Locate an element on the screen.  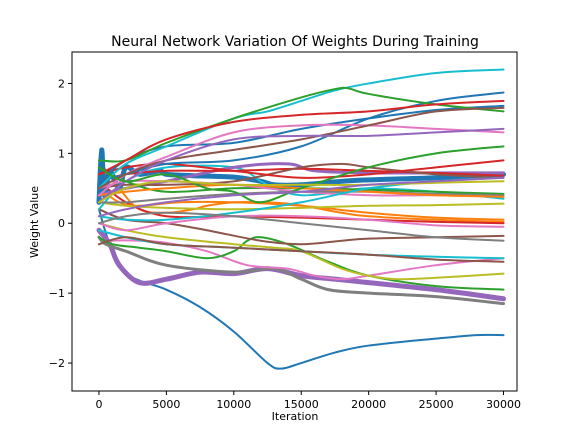
x-tick-label: 10000 is located at coordinates (233, 404).